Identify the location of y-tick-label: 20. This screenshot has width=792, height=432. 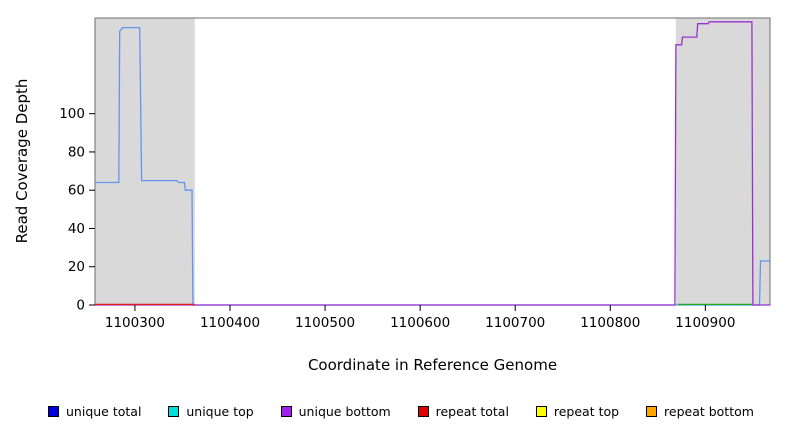
(76, 267).